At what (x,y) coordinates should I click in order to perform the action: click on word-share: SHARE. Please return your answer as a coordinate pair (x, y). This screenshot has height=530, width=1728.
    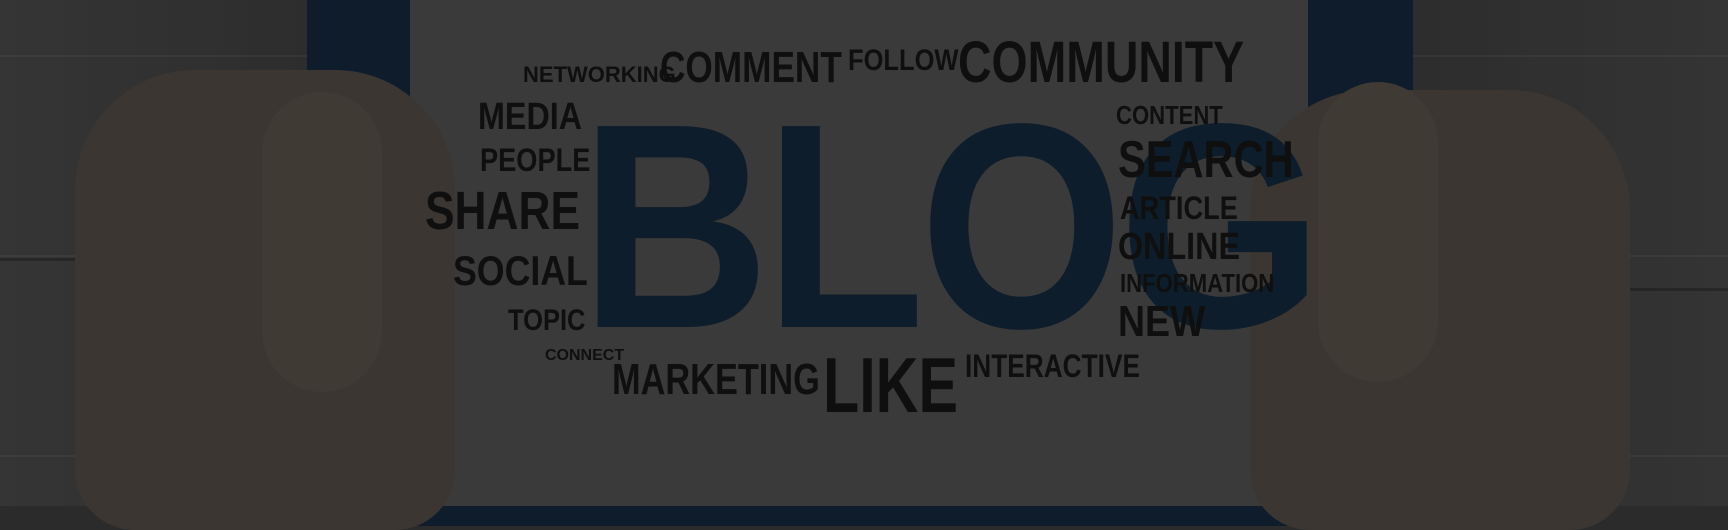
    Looking at the image, I should click on (503, 211).